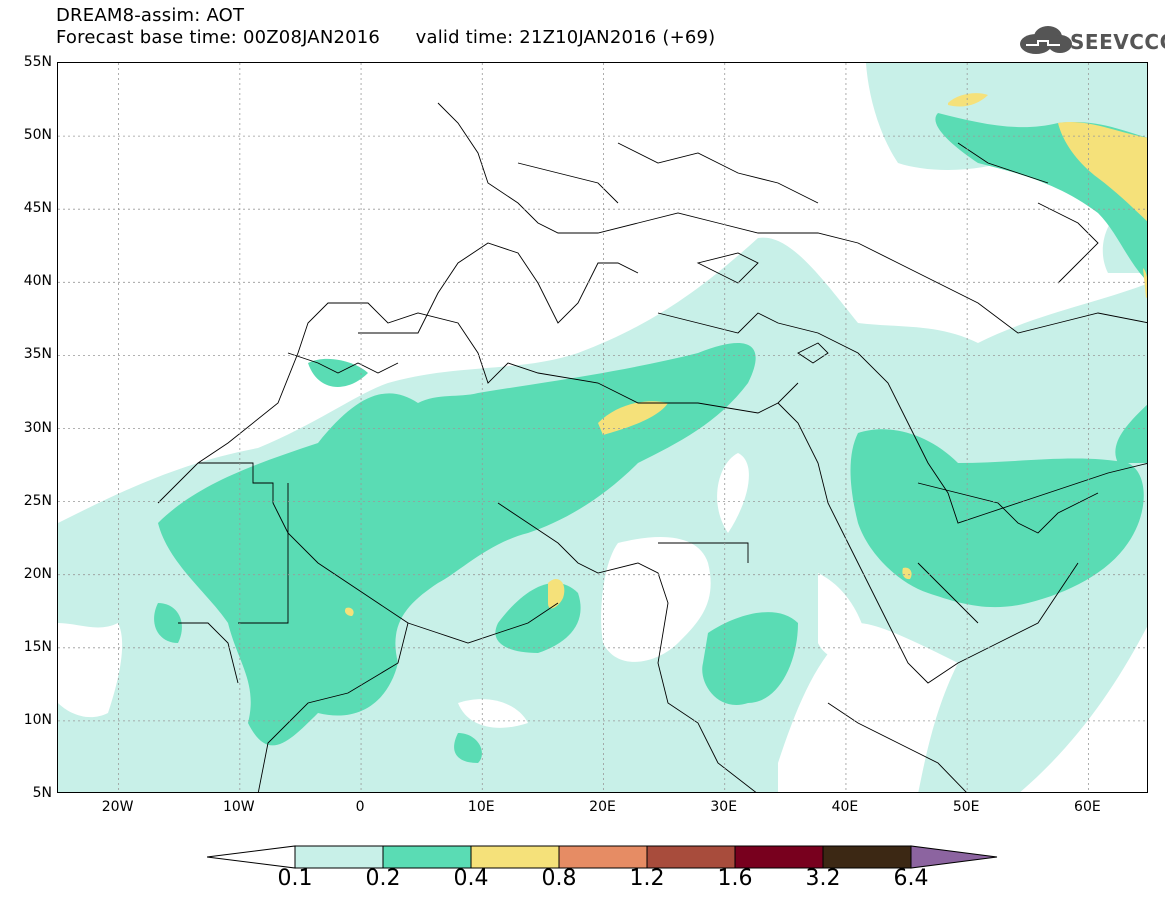  What do you see at coordinates (42, 793) in the screenshot?
I see `lat-tick-label: 5N` at bounding box center [42, 793].